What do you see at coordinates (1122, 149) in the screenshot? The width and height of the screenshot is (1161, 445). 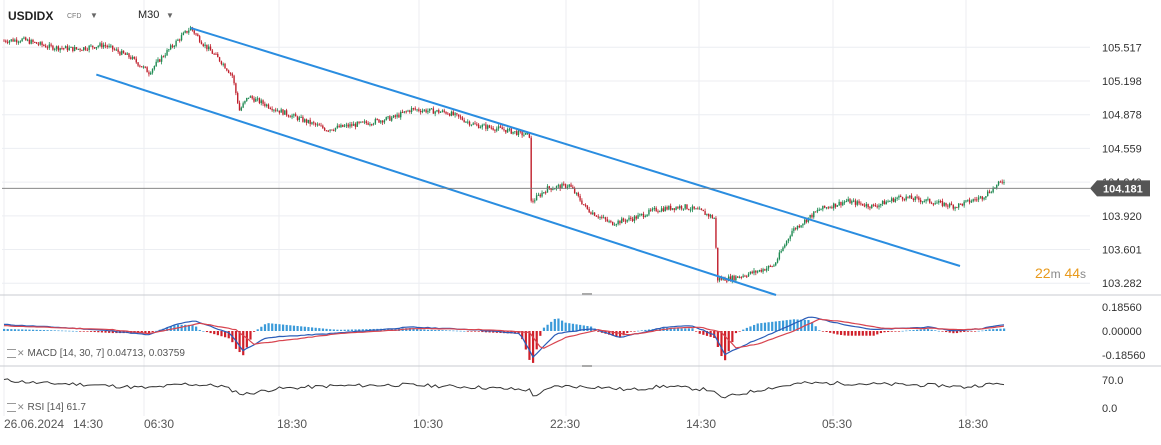 I see `price-axis-tick: 104.559` at bounding box center [1122, 149].